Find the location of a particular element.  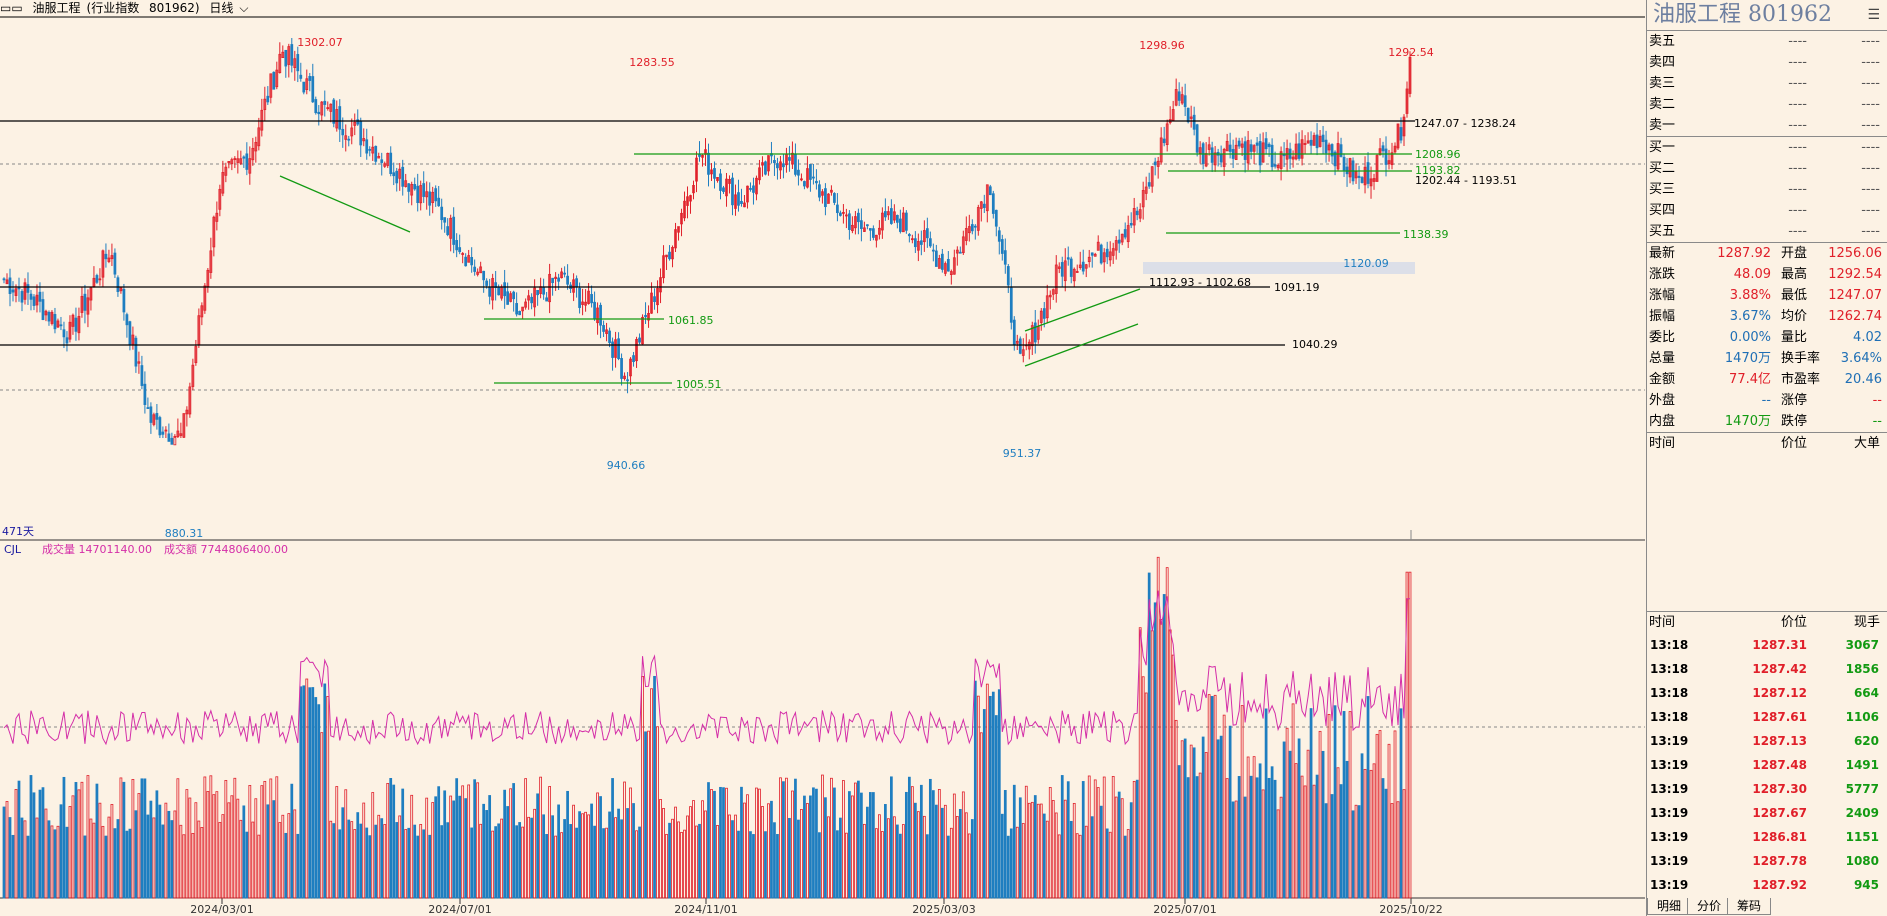

list-icon: ☰ is located at coordinates (1873, 15).